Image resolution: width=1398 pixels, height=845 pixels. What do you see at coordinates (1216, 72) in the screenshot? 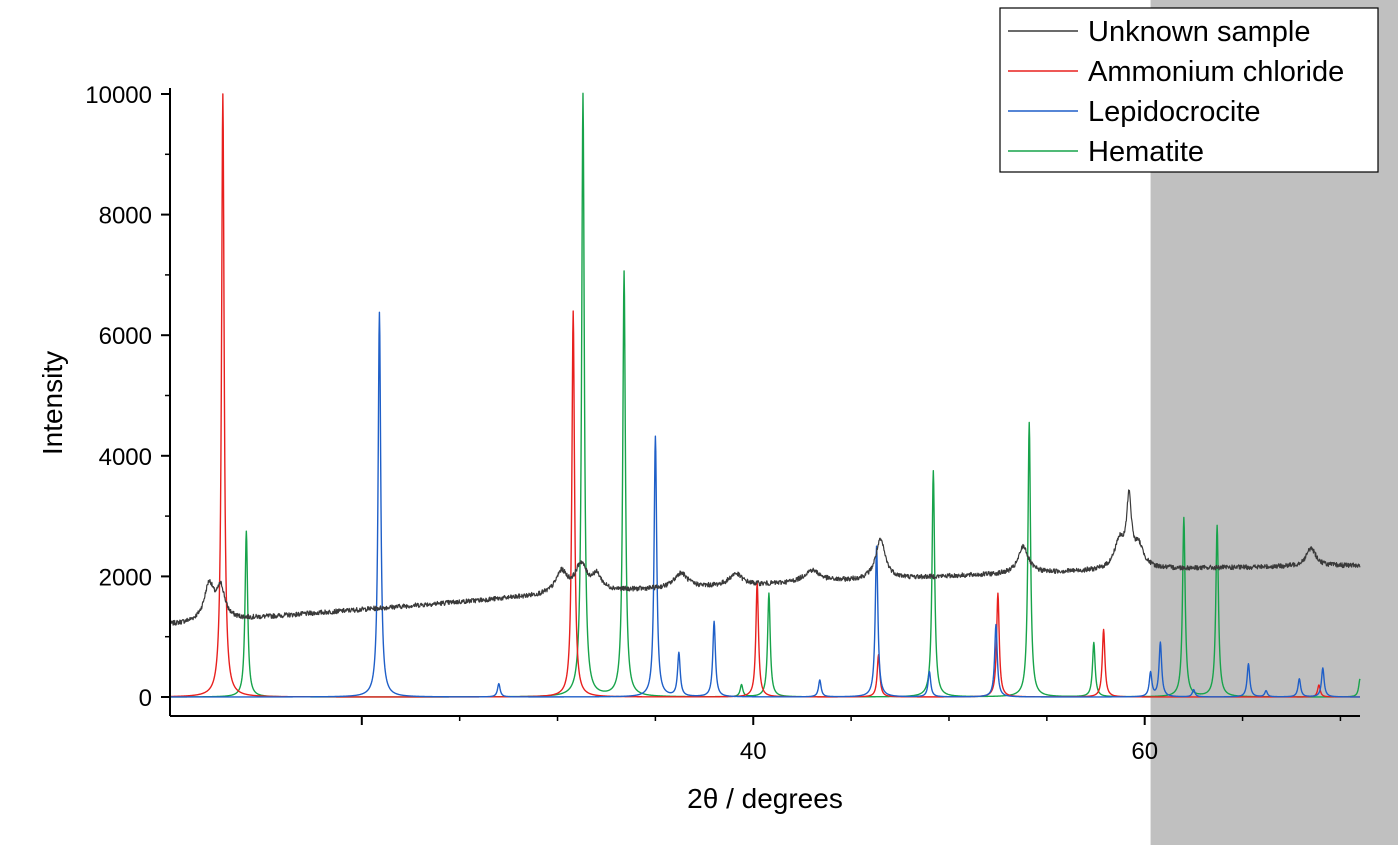
I see `legend-label: Ammonium chloride` at bounding box center [1216, 72].